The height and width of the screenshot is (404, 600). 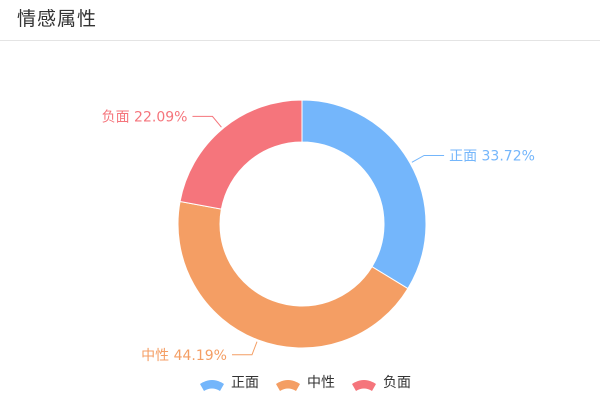 I want to click on panel-title: 情感属性, so click(x=57, y=19).